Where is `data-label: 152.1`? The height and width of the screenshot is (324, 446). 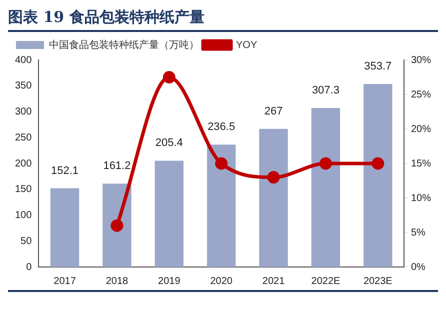 data-label: 152.1 is located at coordinates (65, 170).